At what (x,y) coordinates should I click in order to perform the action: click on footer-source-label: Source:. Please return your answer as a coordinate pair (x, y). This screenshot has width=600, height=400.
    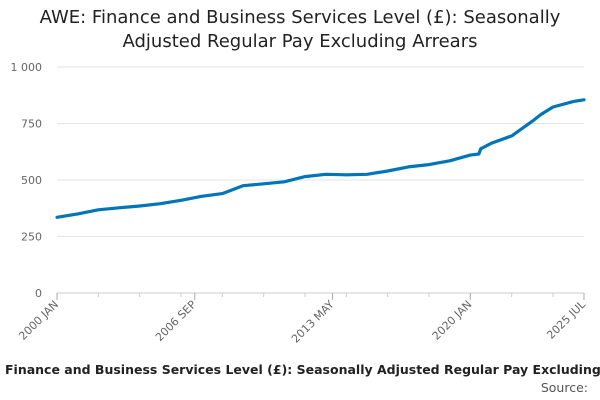
    Looking at the image, I should click on (564, 387).